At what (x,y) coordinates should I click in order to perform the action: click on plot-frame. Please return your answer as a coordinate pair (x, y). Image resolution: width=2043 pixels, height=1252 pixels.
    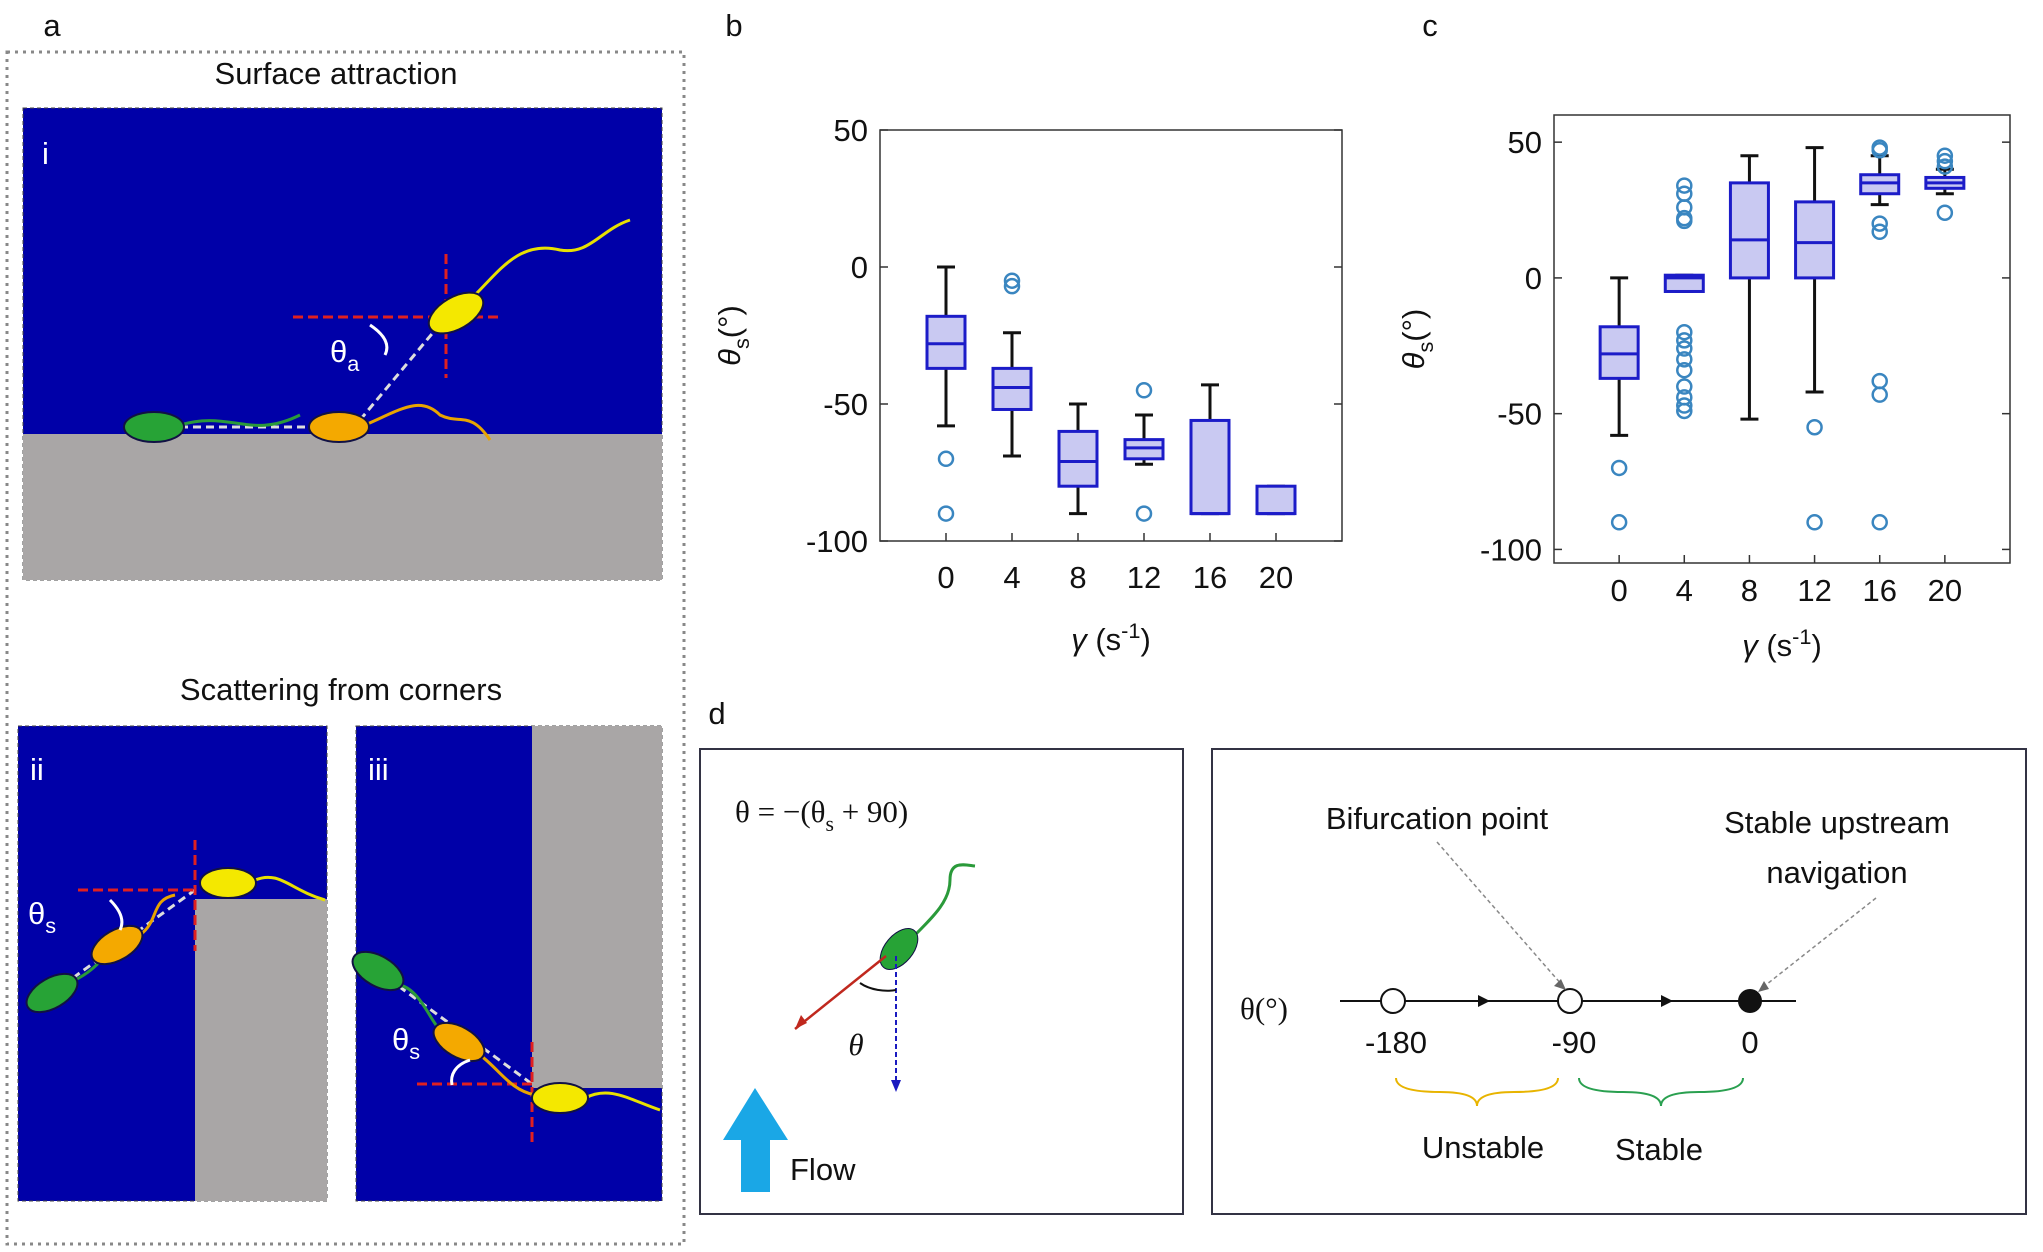
    Looking at the image, I should click on (1782, 339).